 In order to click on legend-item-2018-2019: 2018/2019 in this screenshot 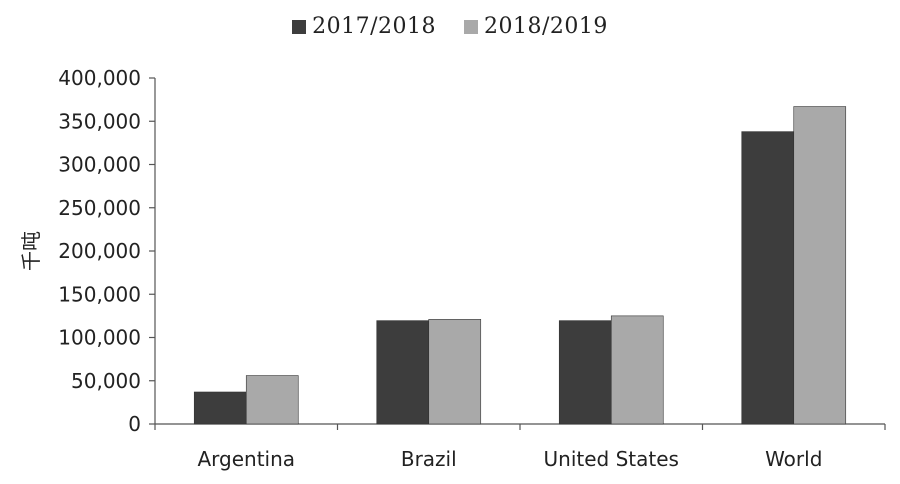, I will do `click(536, 26)`.